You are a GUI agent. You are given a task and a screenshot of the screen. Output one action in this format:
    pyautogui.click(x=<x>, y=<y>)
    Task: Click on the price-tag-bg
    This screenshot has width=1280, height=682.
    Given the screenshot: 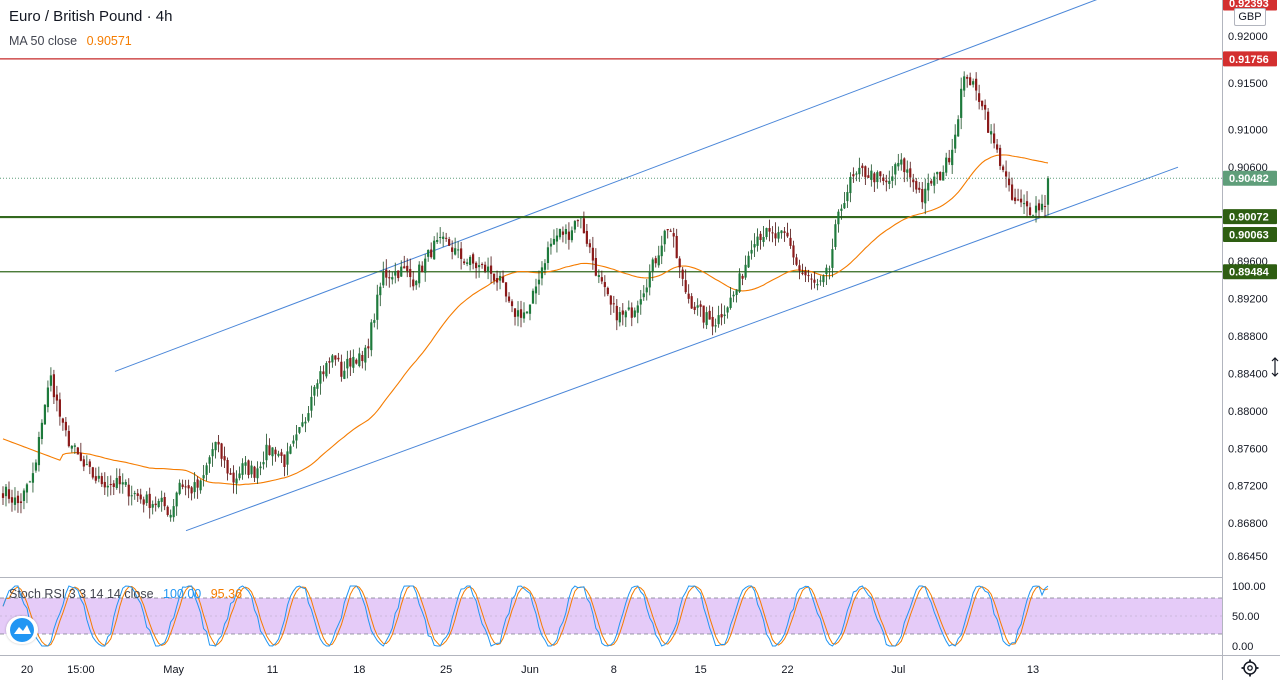 What is the action you would take?
    pyautogui.click(x=1250, y=272)
    